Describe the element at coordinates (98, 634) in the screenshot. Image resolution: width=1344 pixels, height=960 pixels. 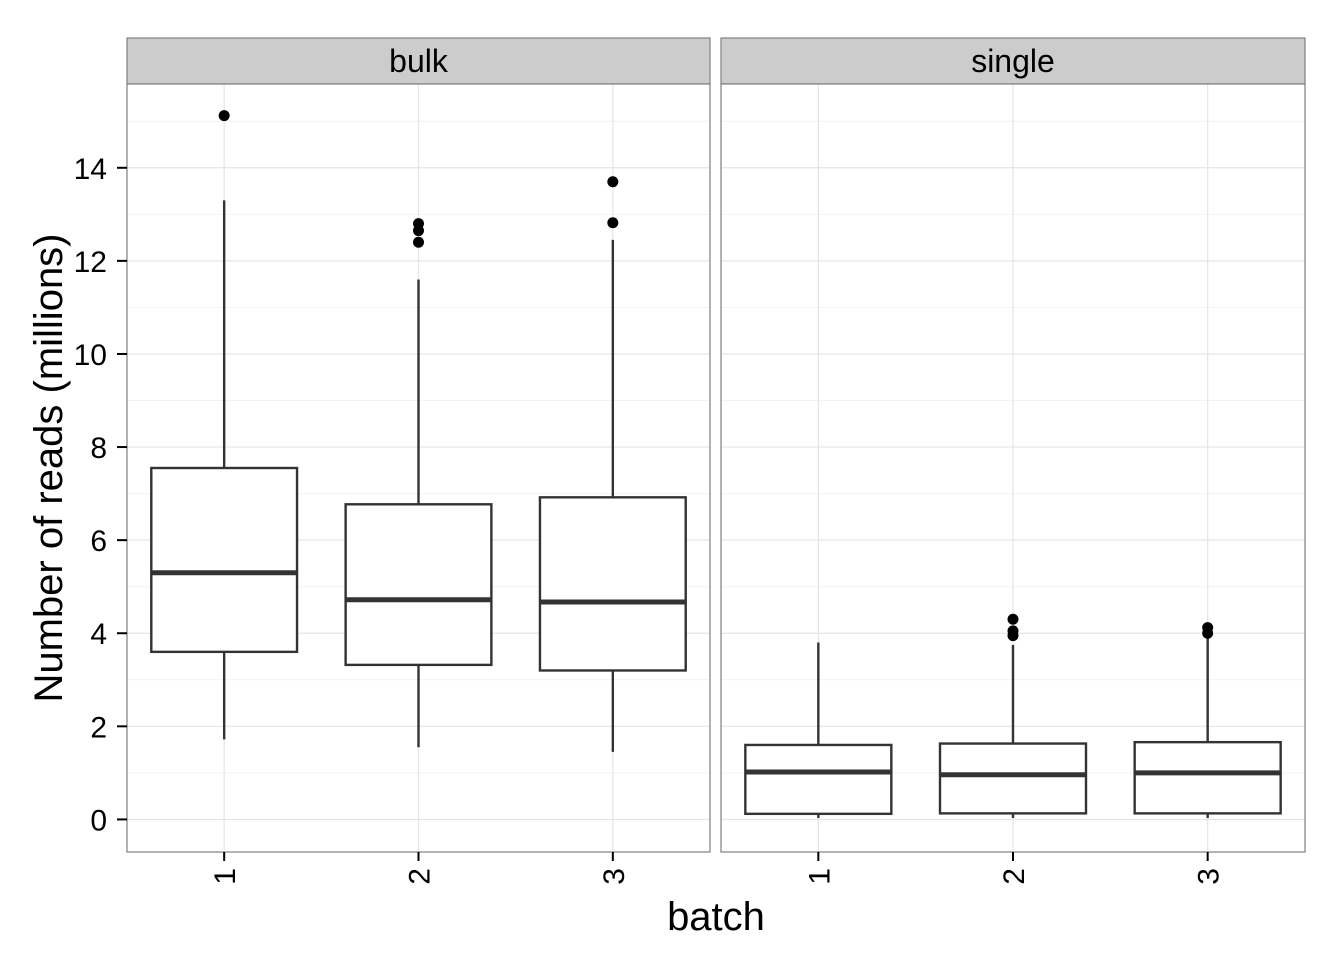
I see `y-tick-label: 4` at that location.